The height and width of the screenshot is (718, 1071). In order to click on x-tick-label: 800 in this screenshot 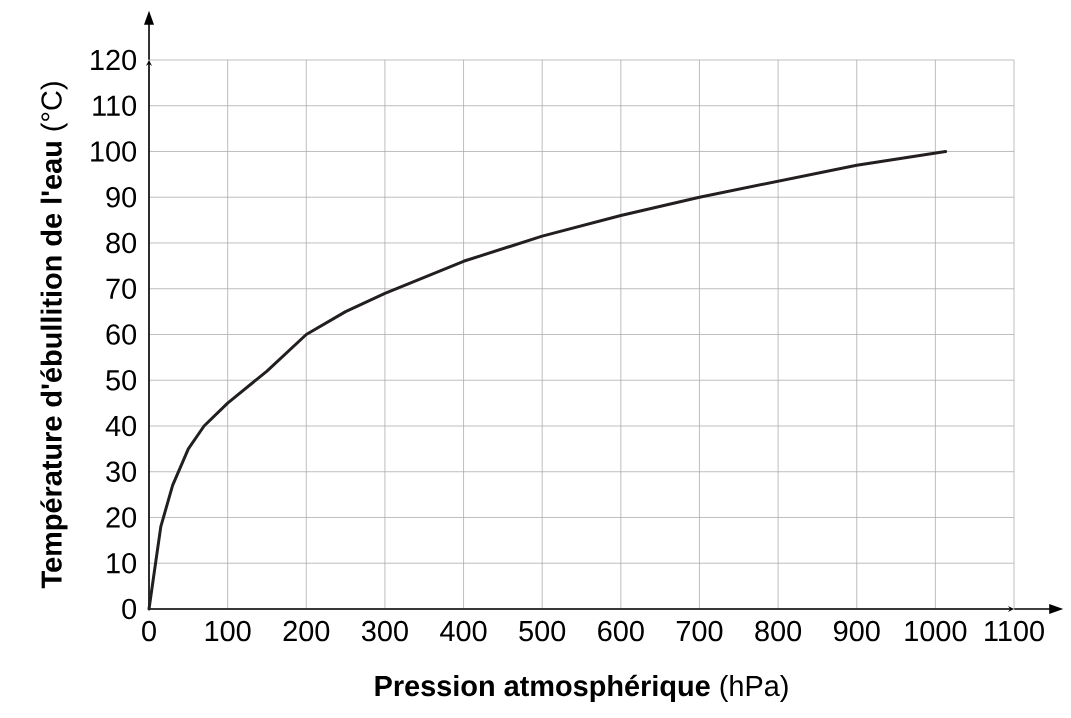, I will do `click(778, 631)`.